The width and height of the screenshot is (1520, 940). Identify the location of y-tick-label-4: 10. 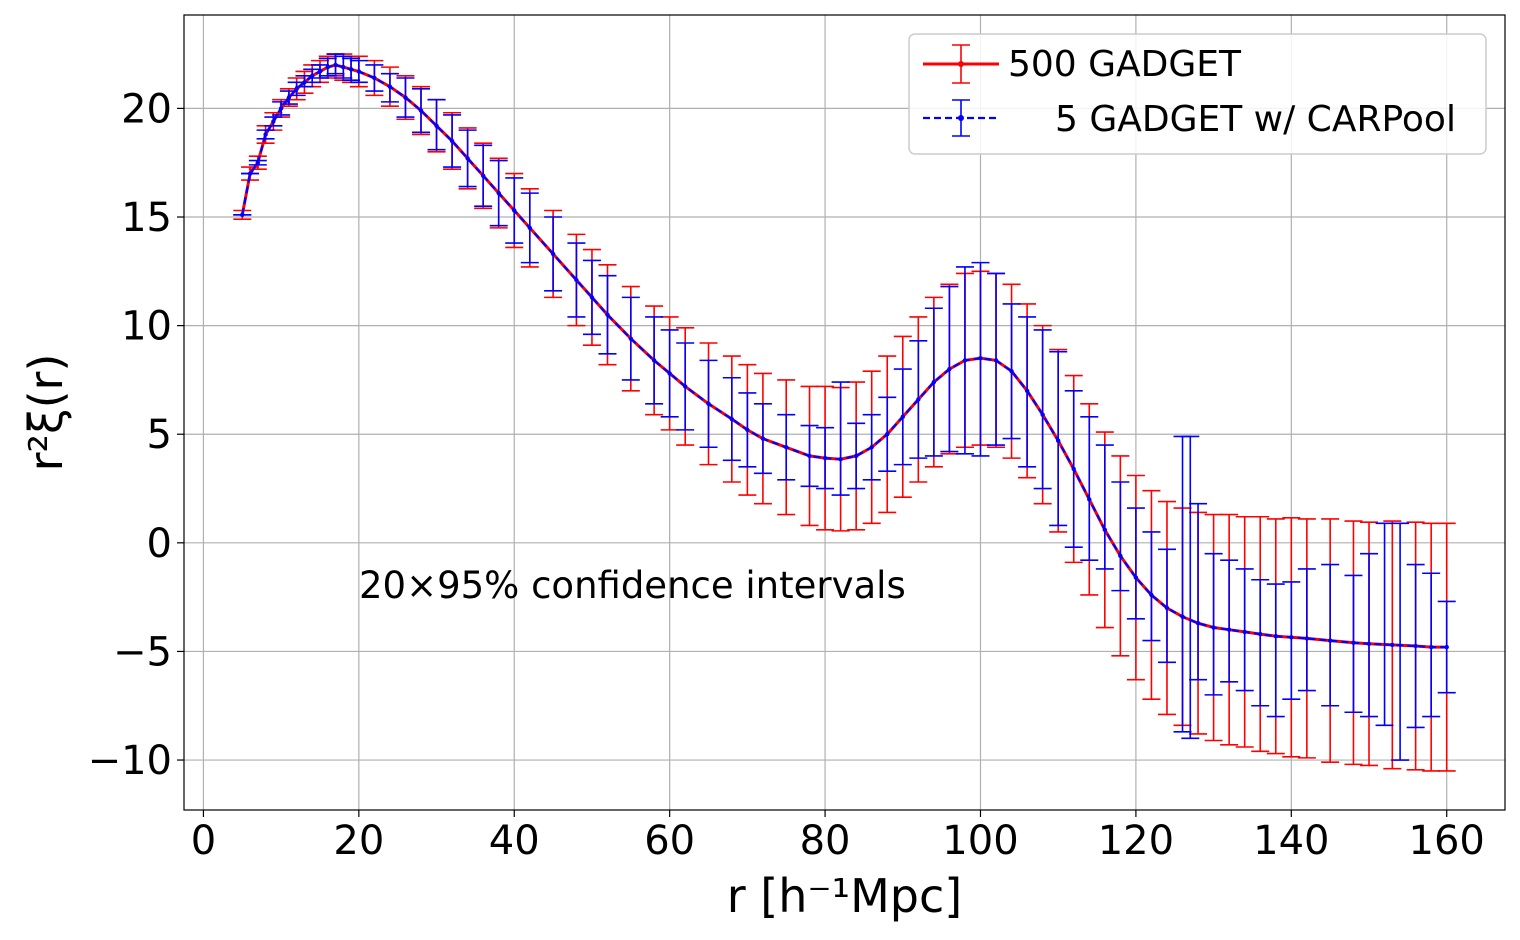
(146, 327).